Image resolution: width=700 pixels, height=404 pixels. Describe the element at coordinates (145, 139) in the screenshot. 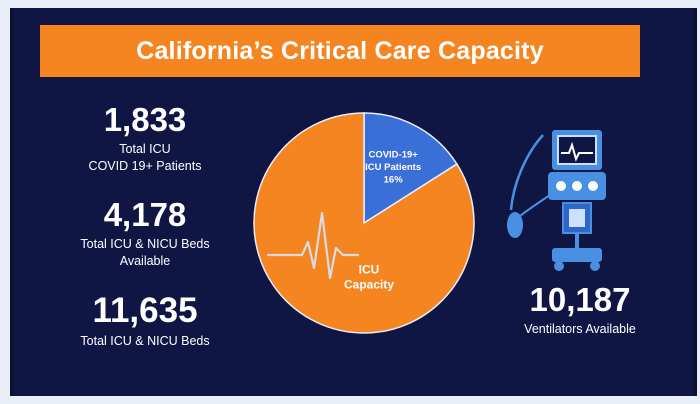

I see `stat-icu-covid-patients: 1,833 Total ICU COVID 19+ Patients` at that location.